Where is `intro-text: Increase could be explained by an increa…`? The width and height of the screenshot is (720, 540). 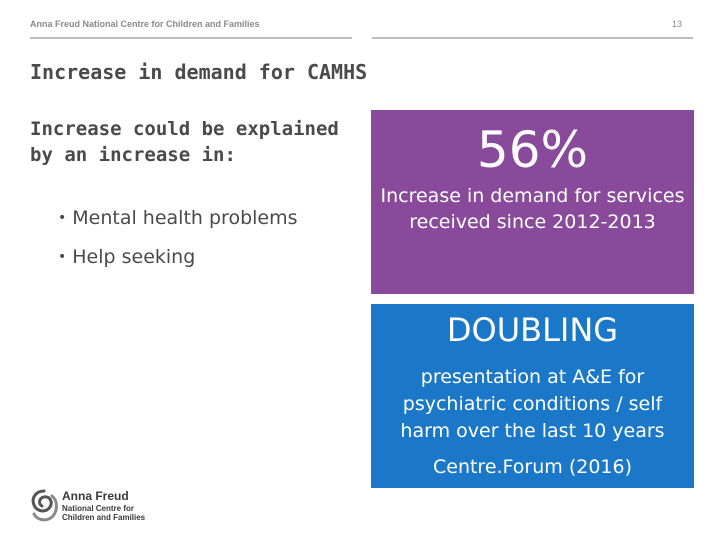 intro-text: Increase could be explained by an increa… is located at coordinates (184, 142).